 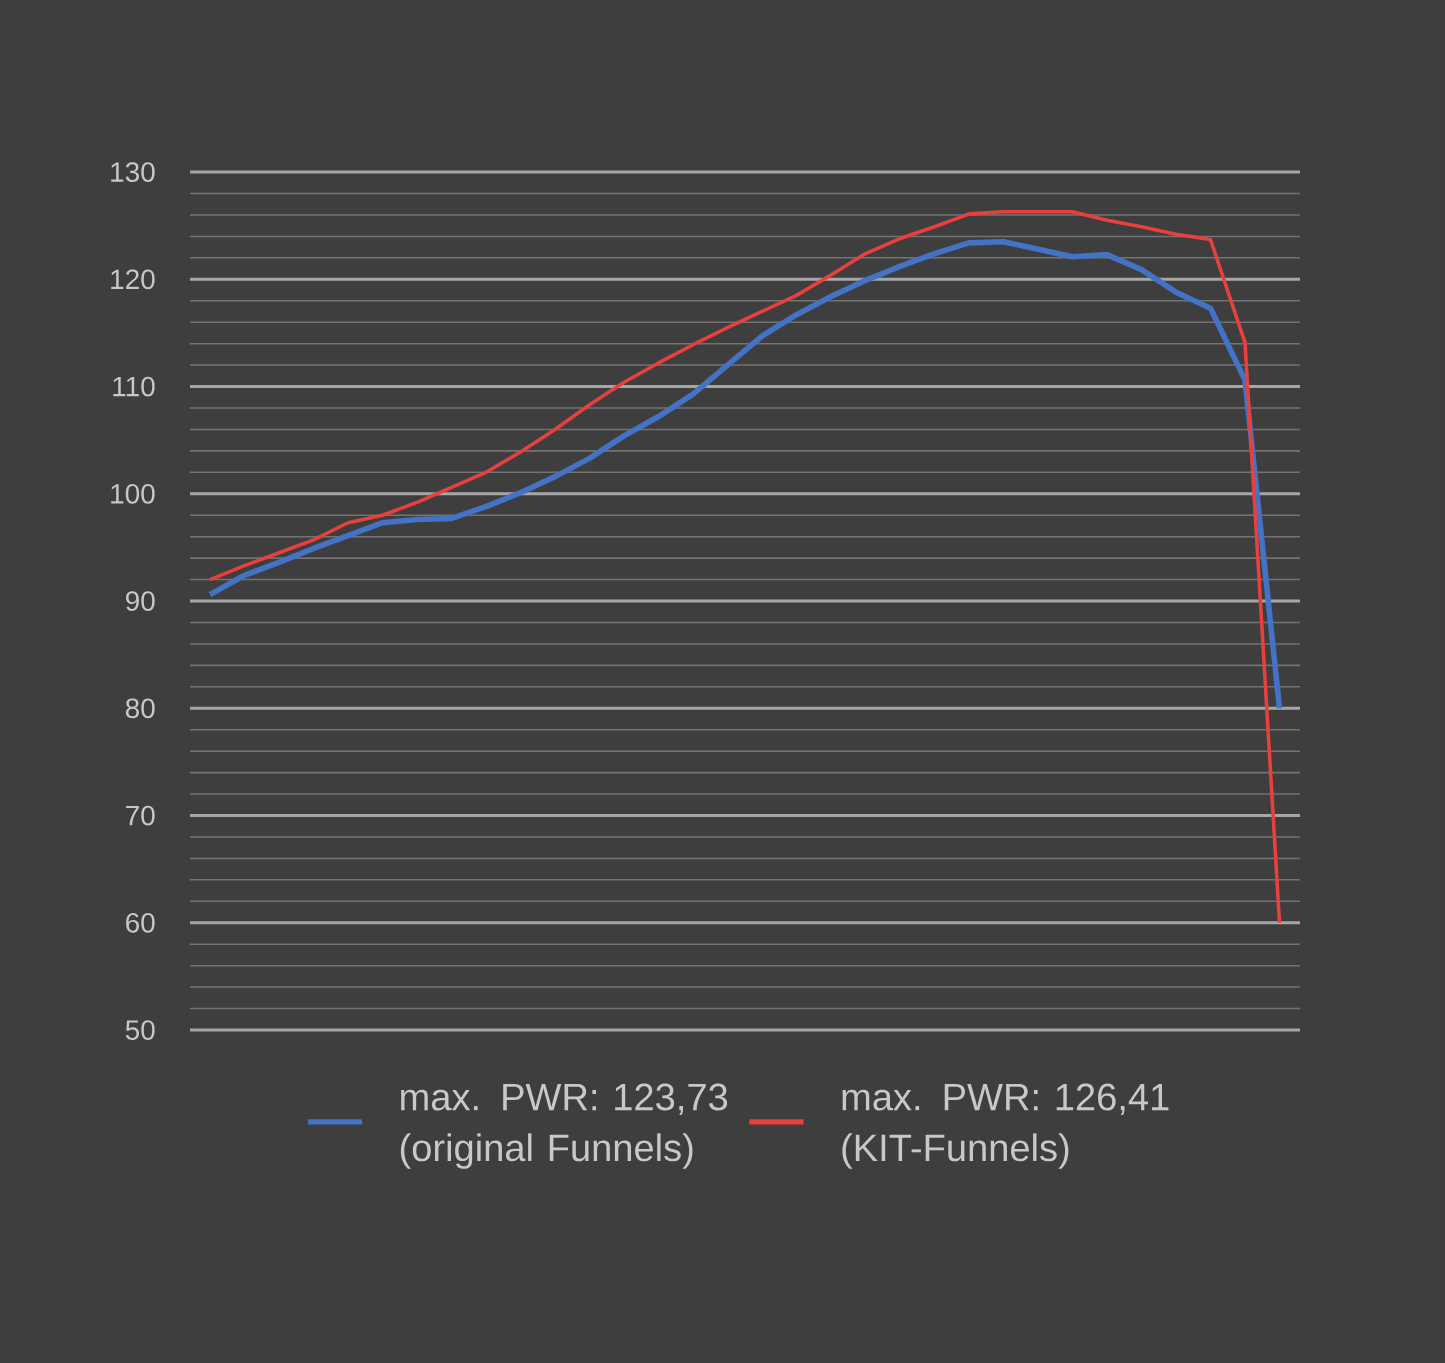 What do you see at coordinates (140, 601) in the screenshot?
I see `y-tick-label: 90` at bounding box center [140, 601].